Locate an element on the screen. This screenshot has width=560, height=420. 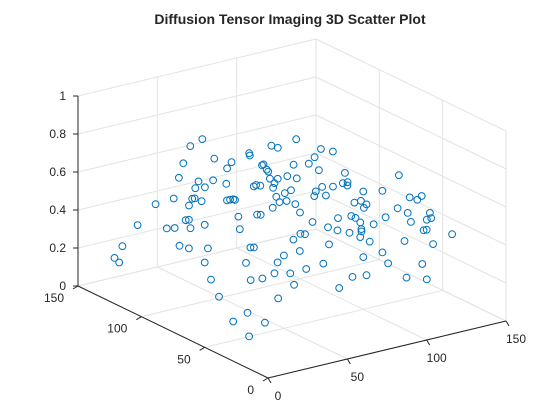
y-tick-label: 50 is located at coordinates (184, 359).